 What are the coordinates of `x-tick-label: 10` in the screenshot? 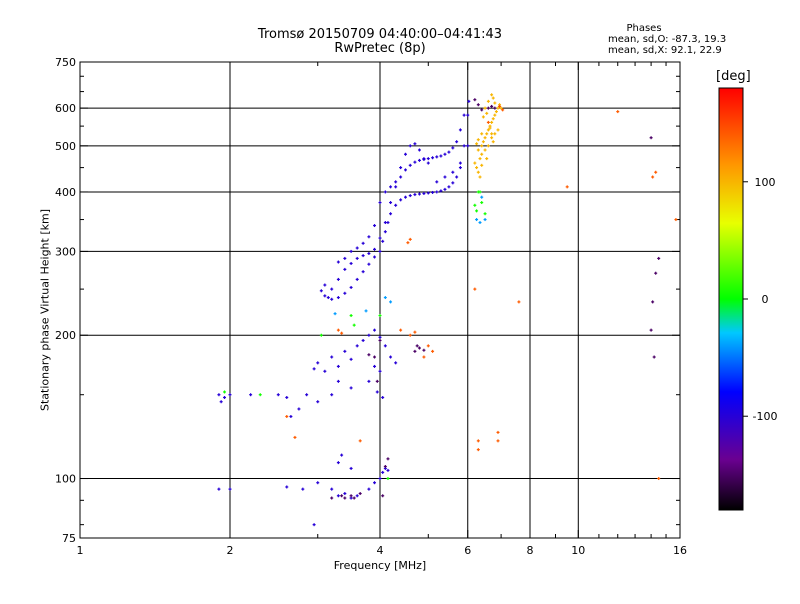 It's located at (578, 550).